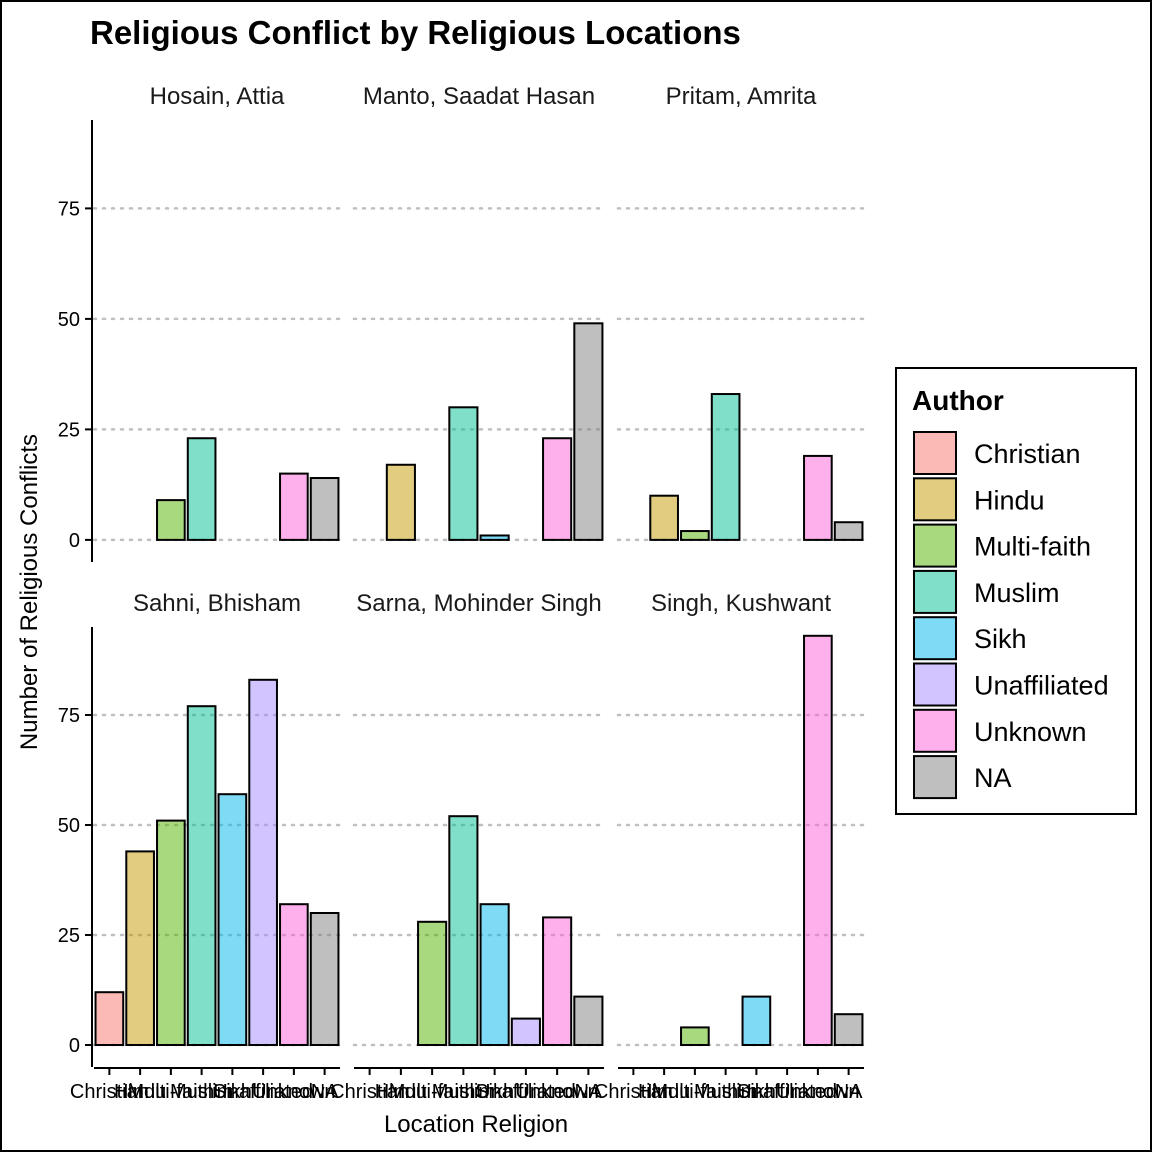 The height and width of the screenshot is (1152, 1152). What do you see at coordinates (1041, 686) in the screenshot?
I see `legend-label-unaffiliated: Unaffiliated` at bounding box center [1041, 686].